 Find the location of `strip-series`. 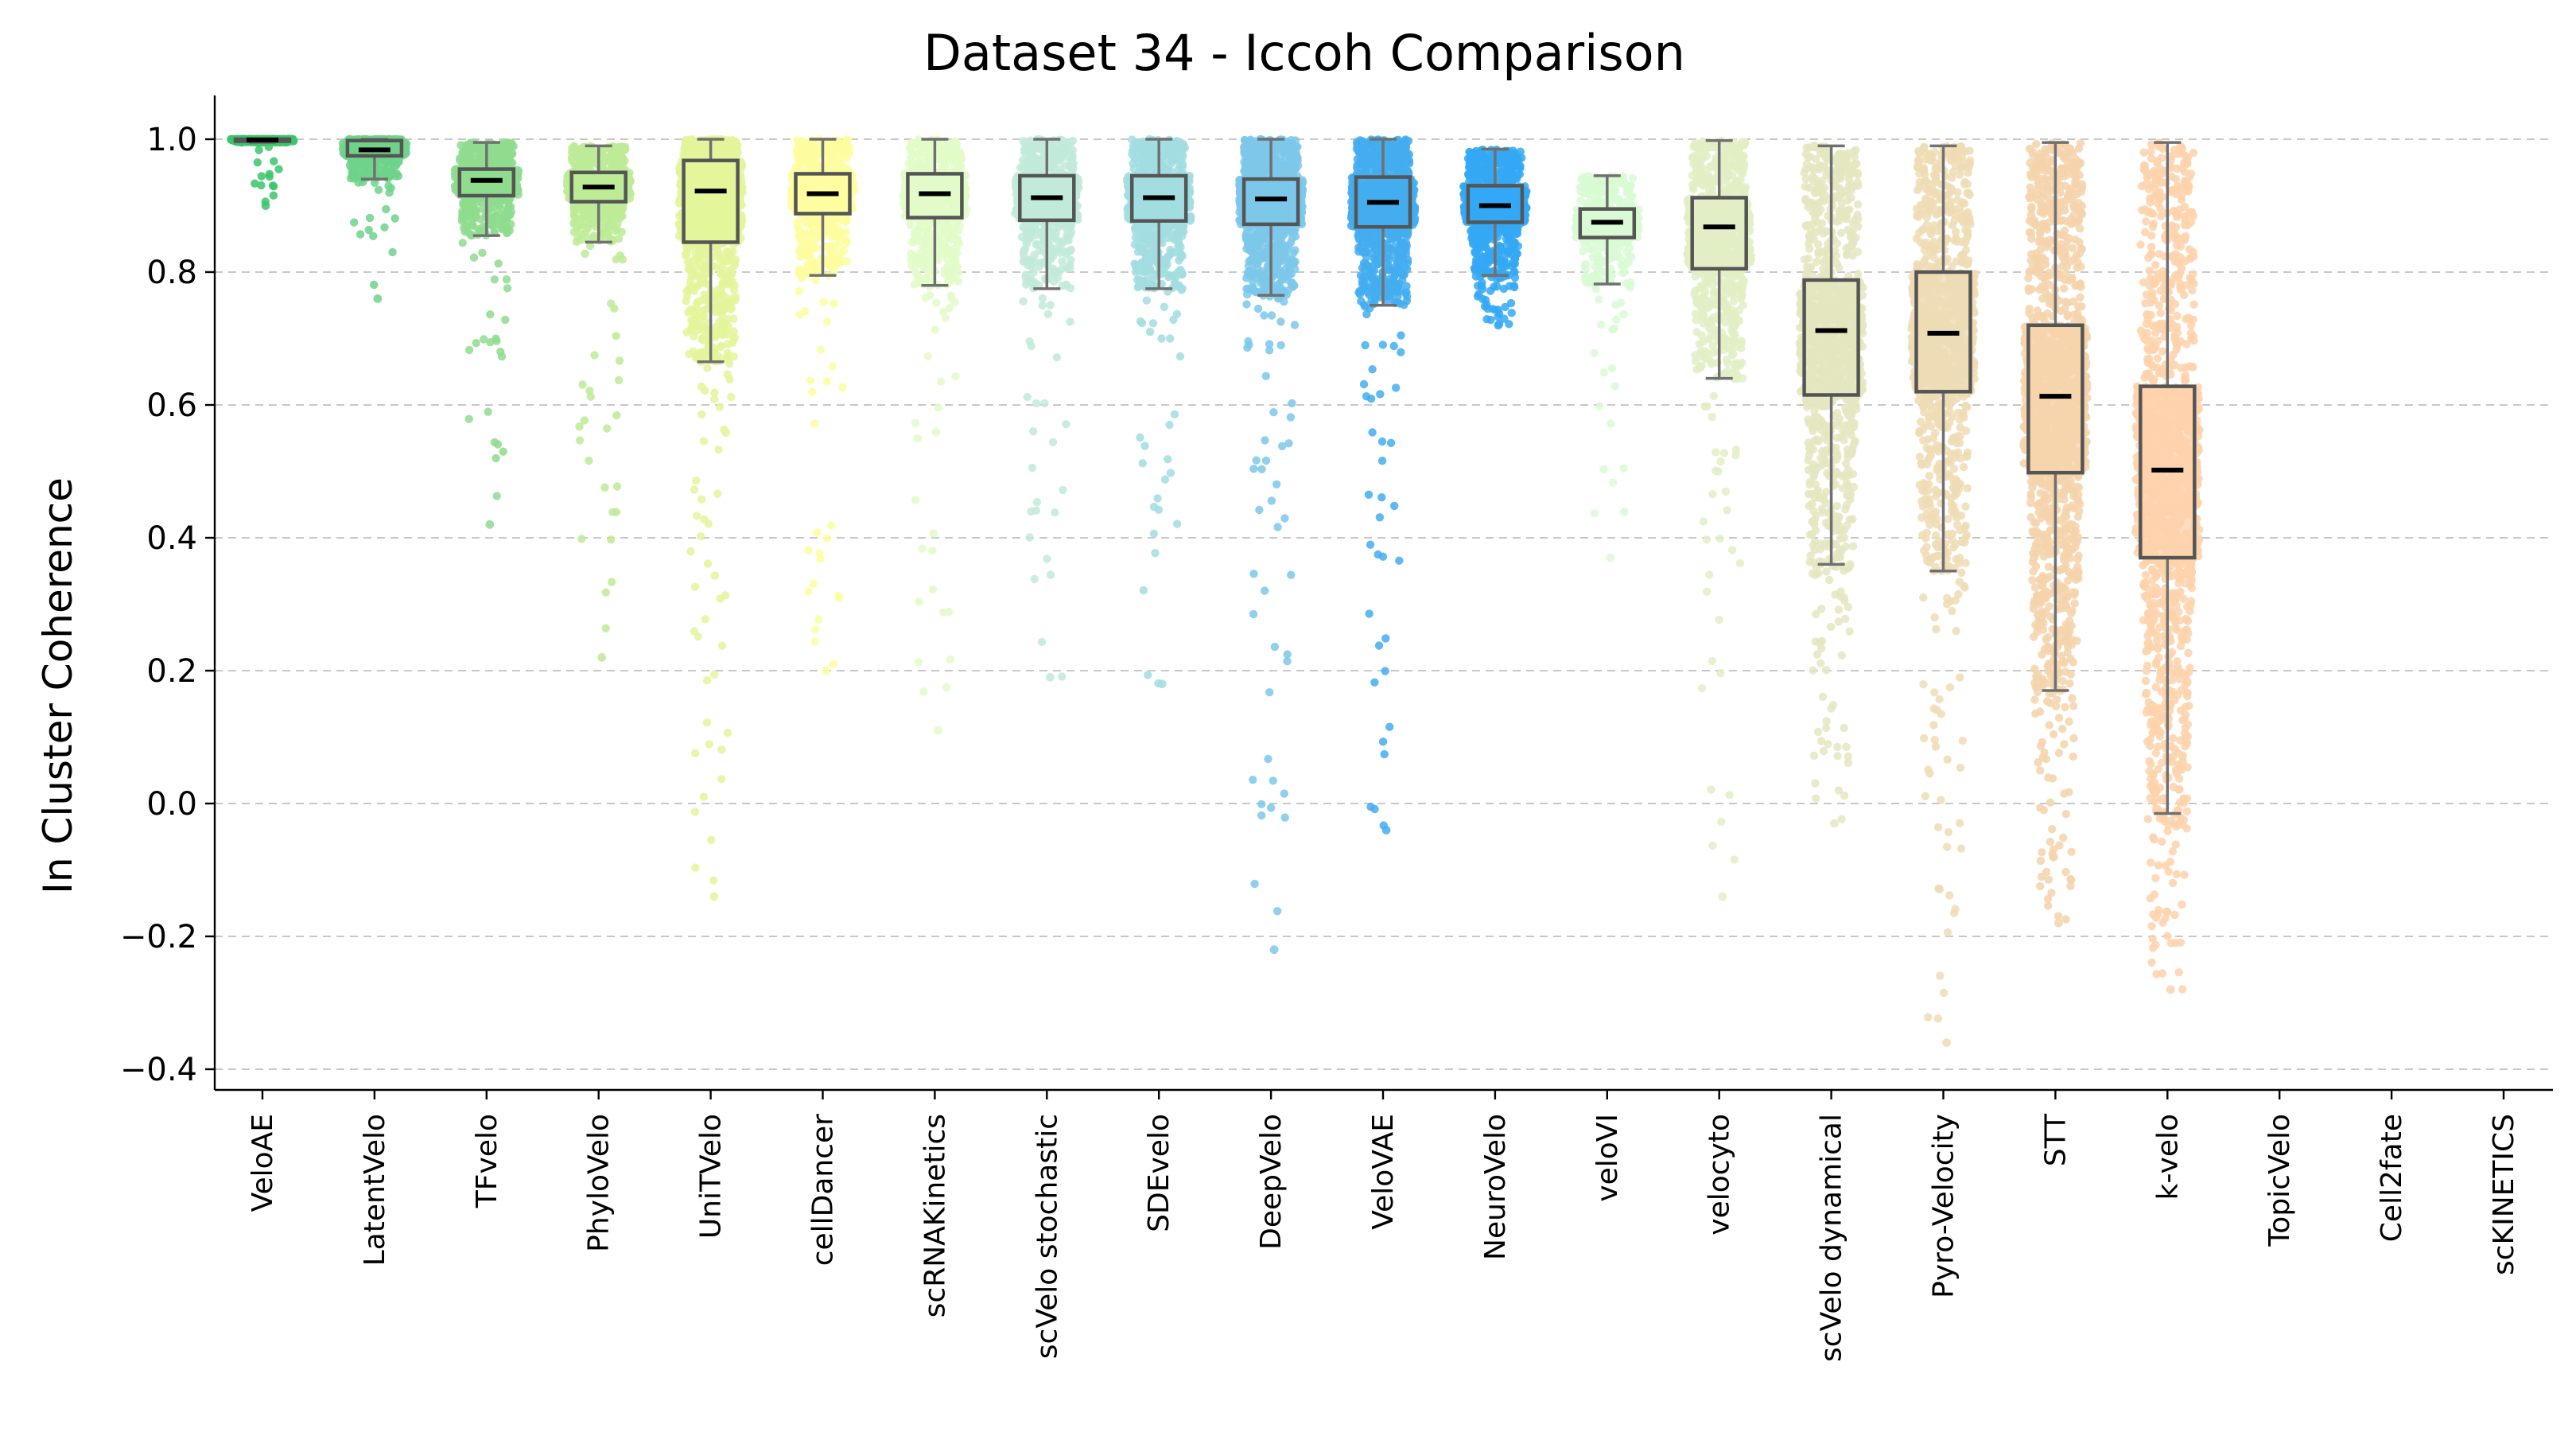

strip-series is located at coordinates (262, 172).